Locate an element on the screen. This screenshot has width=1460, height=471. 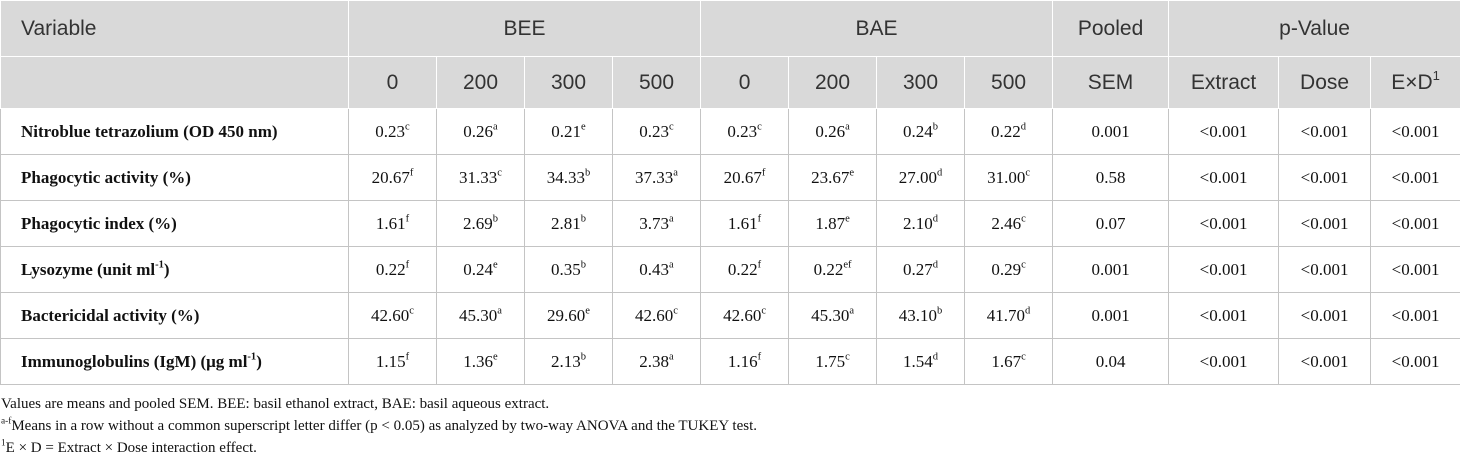
cell-text: 43.10 is located at coordinates (918, 315).